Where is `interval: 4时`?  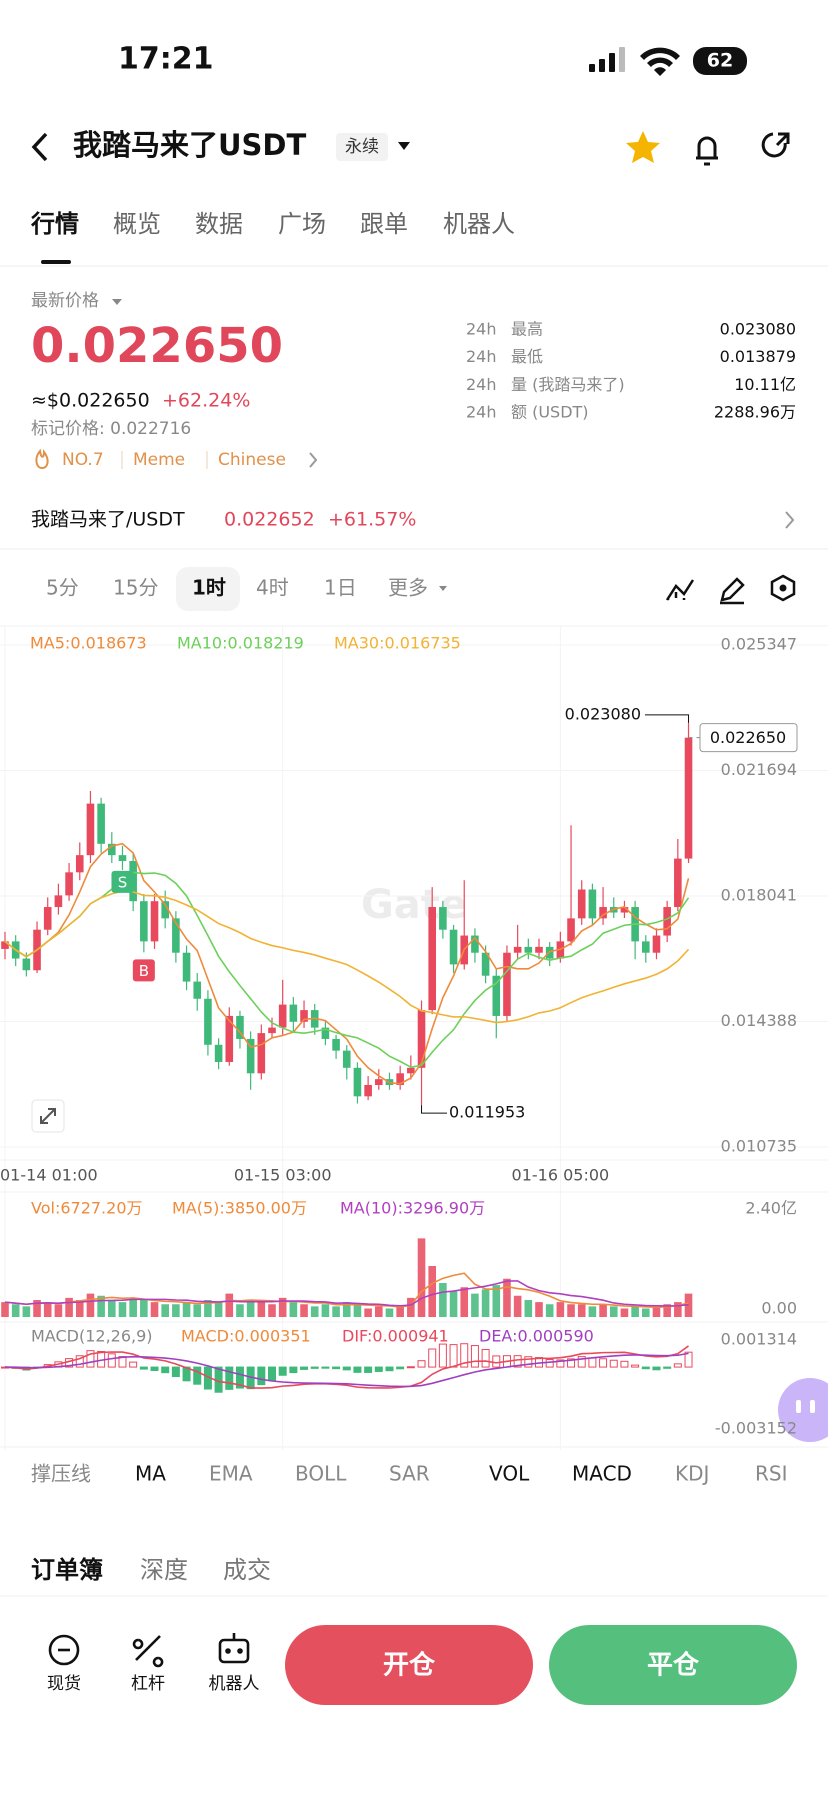 interval: 4时 is located at coordinates (272, 588).